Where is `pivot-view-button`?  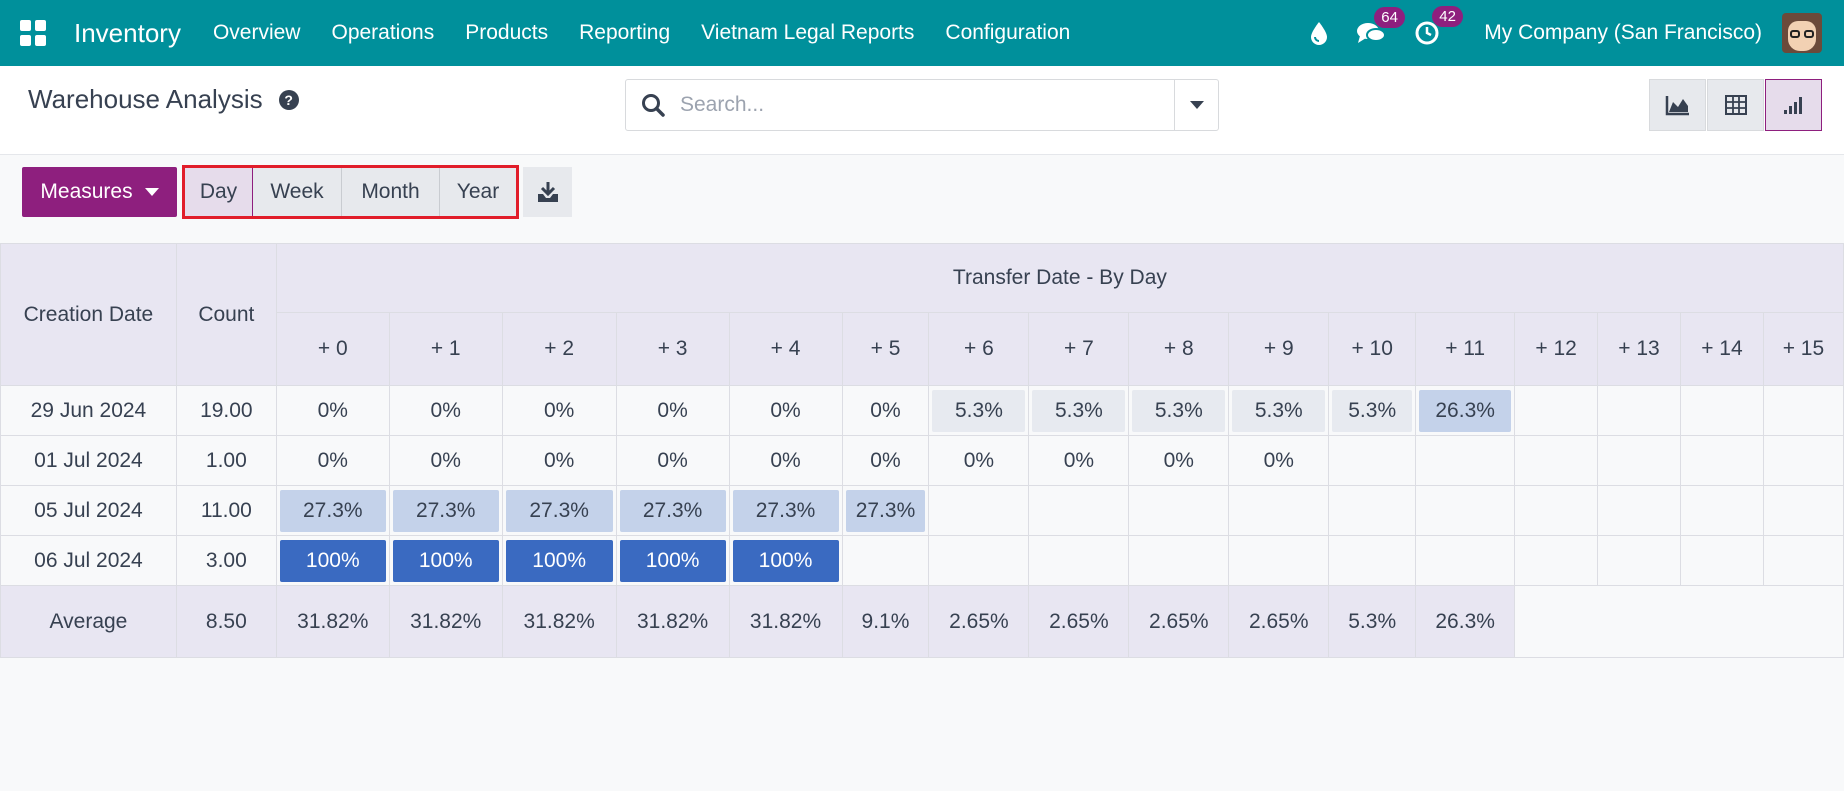 pivot-view-button is located at coordinates (1735, 105).